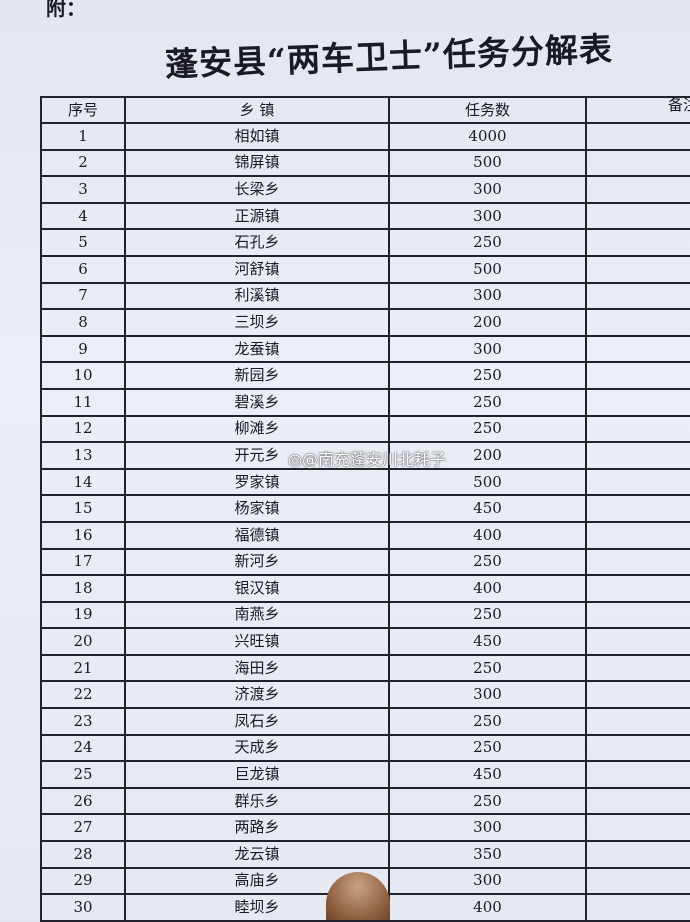 The height and width of the screenshot is (922, 690). What do you see at coordinates (83, 907) in the screenshot?
I see `row-index: 30` at bounding box center [83, 907].